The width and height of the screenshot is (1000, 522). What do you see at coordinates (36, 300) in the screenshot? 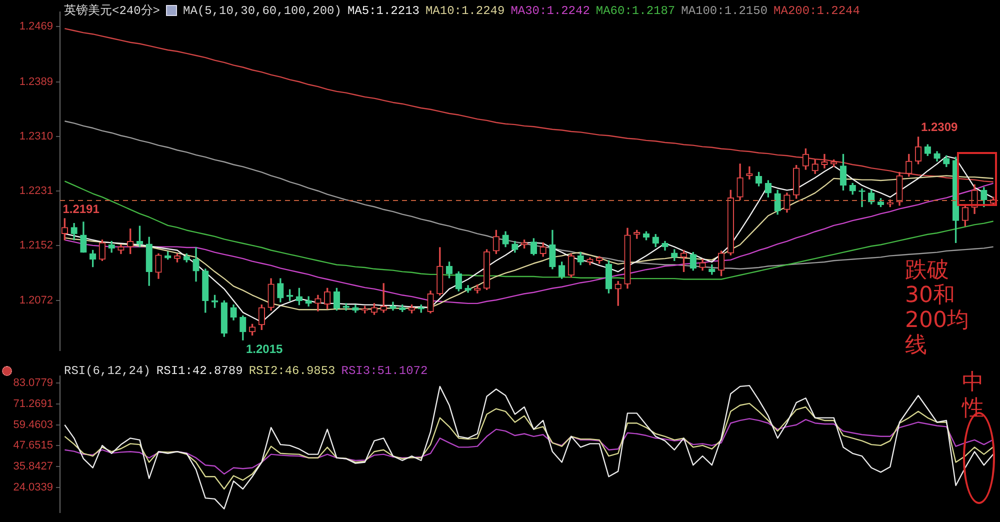
I see `y-tick-label: 1.2072` at bounding box center [36, 300].